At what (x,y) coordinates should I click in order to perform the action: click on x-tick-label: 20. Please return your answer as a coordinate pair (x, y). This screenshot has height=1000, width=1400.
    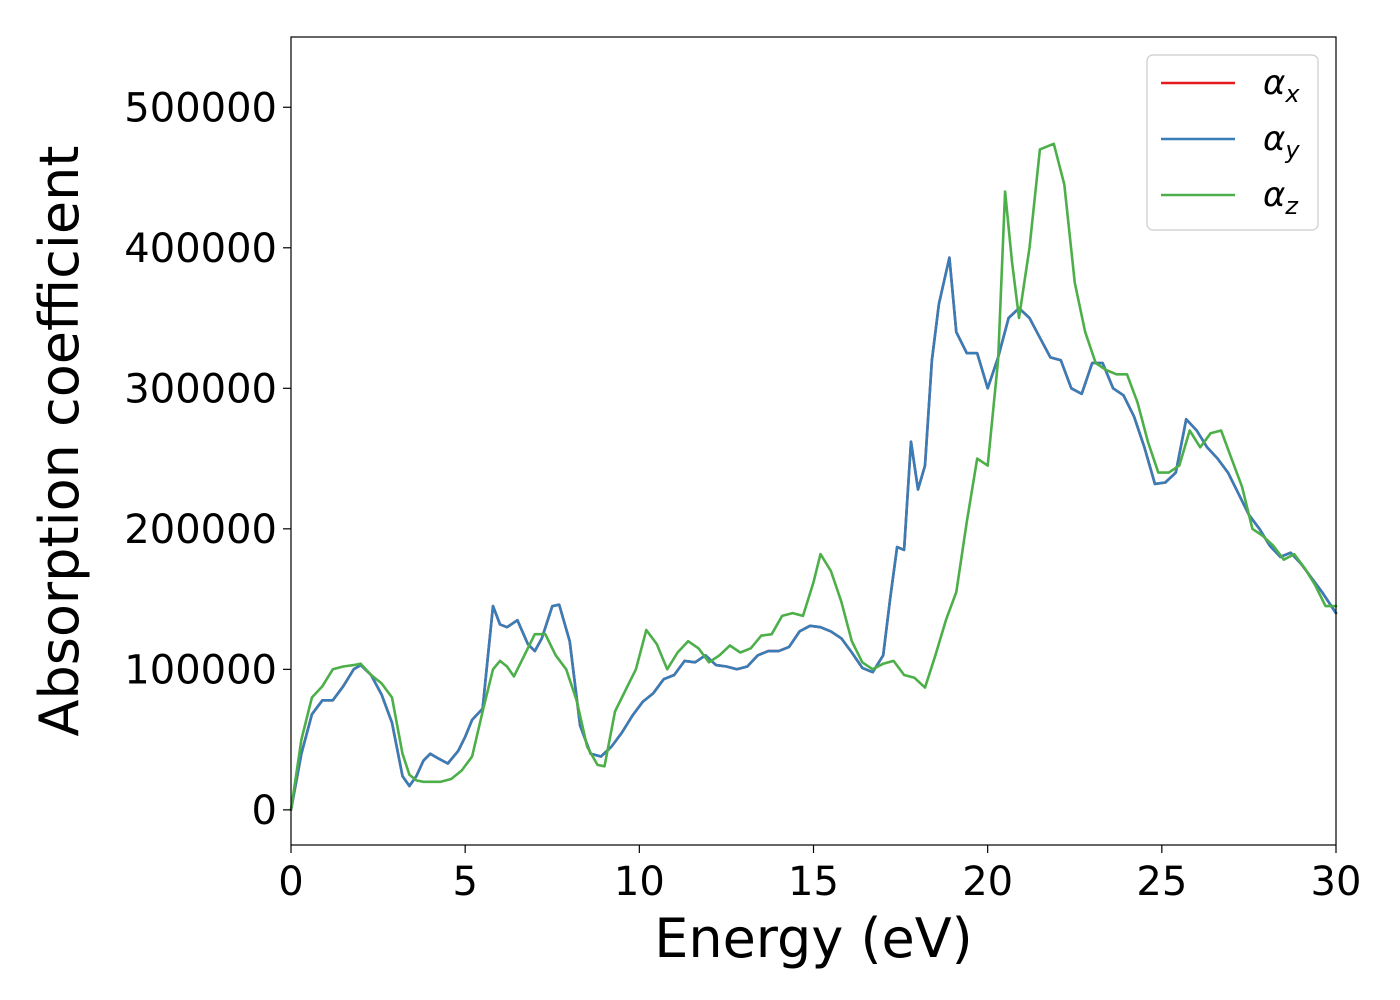
    Looking at the image, I should click on (987, 882).